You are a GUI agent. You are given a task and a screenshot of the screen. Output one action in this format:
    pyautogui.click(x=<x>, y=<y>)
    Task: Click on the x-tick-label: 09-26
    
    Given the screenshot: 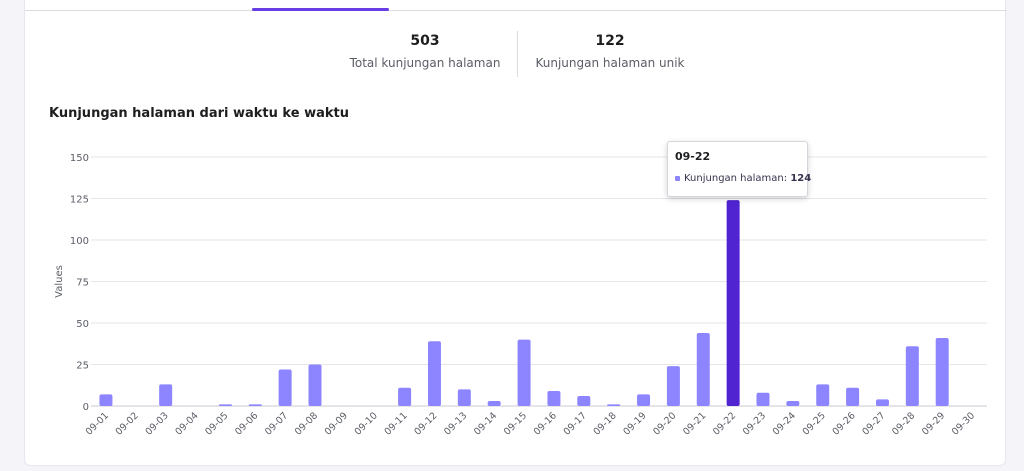 What is the action you would take?
    pyautogui.click(x=843, y=423)
    